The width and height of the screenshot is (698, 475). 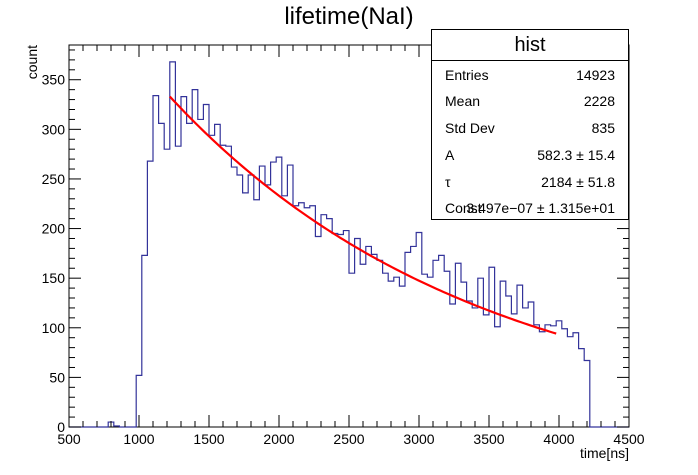 I want to click on stats-key: τ, so click(x=448, y=182).